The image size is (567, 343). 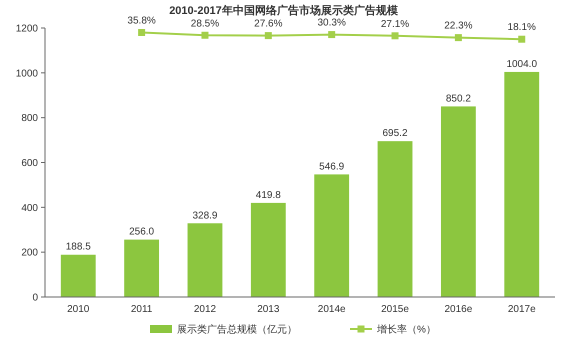 I want to click on data-label: 1004.0, so click(x=522, y=64).